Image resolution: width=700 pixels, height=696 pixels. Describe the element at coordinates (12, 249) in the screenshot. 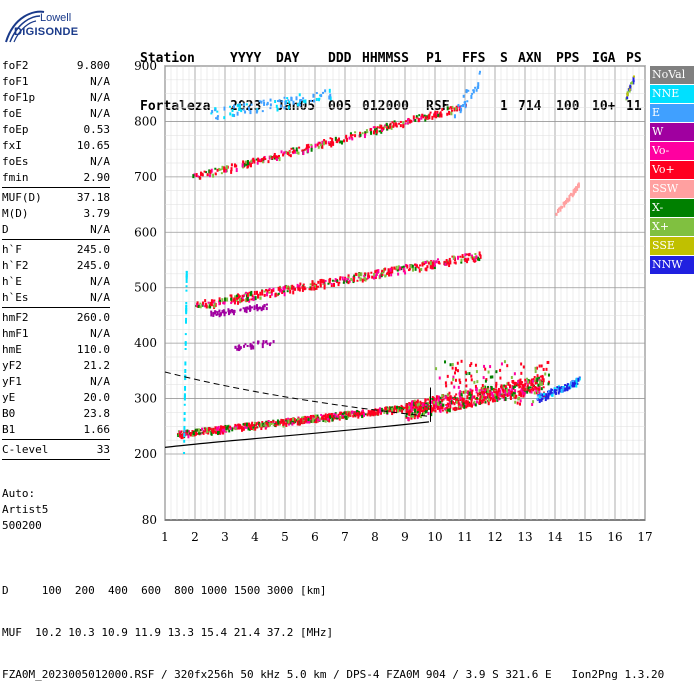

I see `param-label: h`F` at that location.